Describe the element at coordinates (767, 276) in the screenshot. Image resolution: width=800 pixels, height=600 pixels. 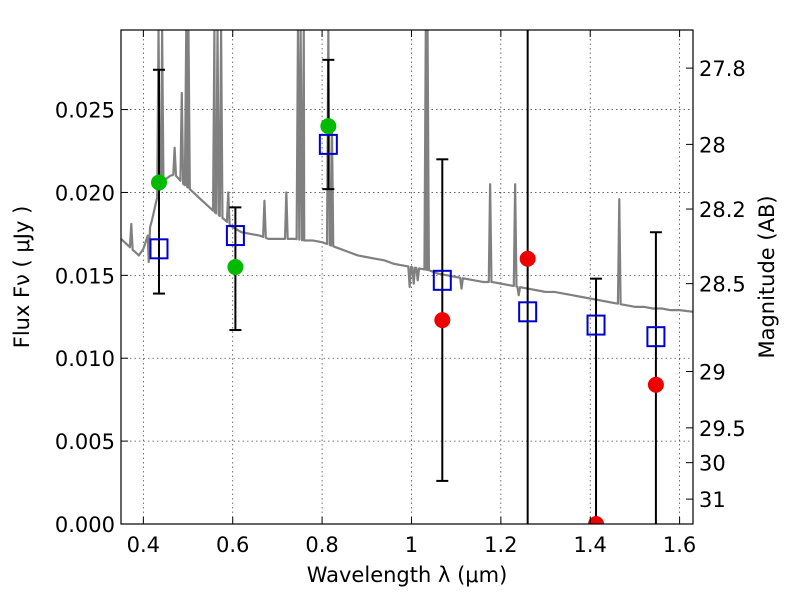
I see `right-y-axis-label: Magnitude (AB)` at that location.